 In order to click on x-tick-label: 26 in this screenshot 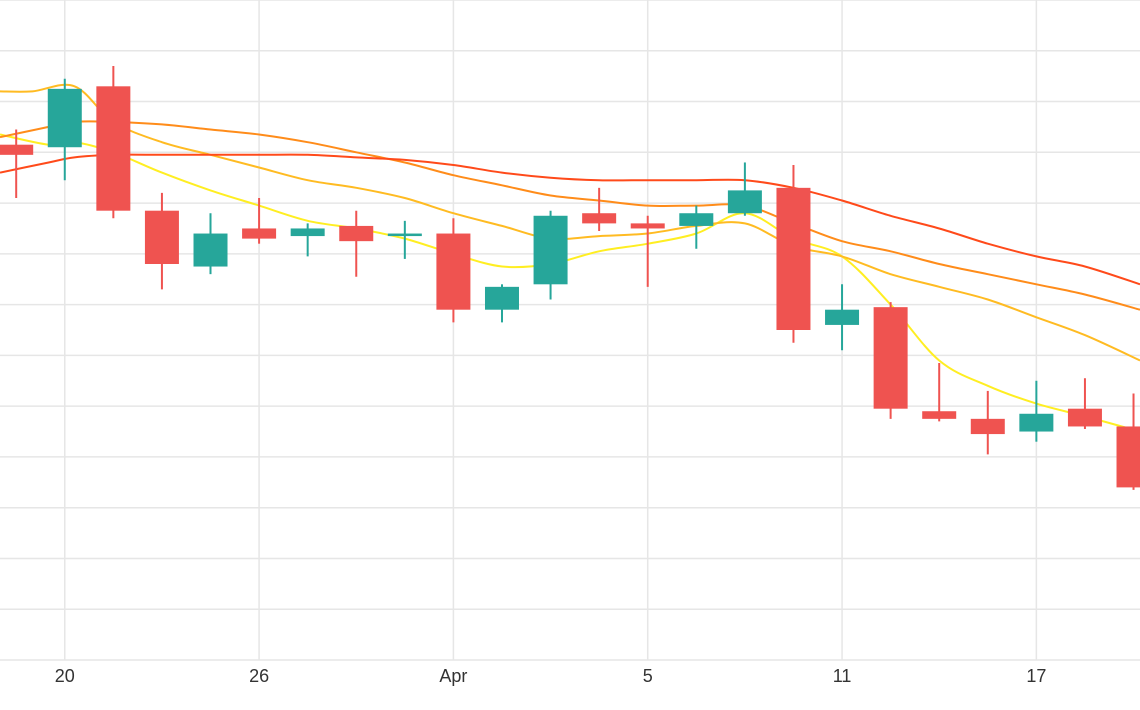, I will do `click(259, 676)`.